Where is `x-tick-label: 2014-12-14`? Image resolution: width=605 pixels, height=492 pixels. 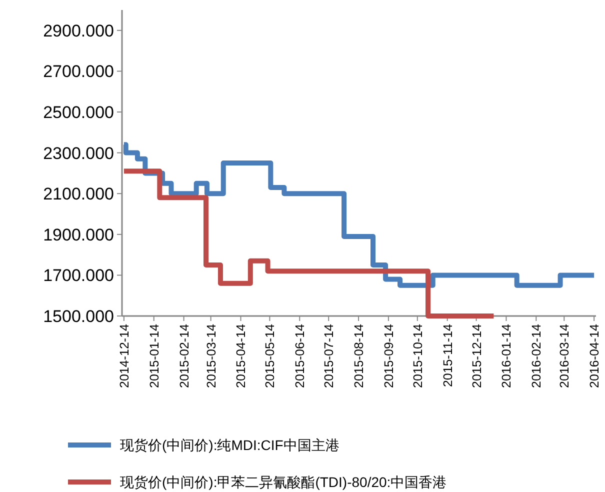 x-tick-label: 2014-12-14 is located at coordinates (124, 356).